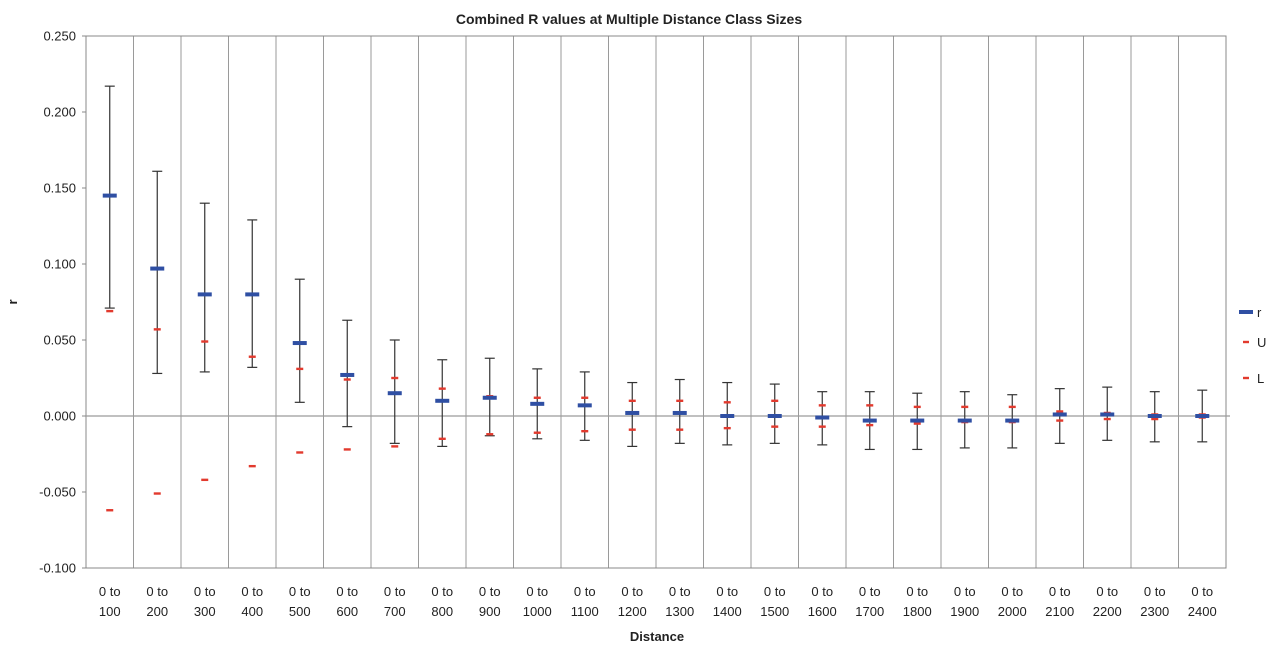  Describe the element at coordinates (822, 611) in the screenshot. I see `x-tick-label: 1600` at that location.